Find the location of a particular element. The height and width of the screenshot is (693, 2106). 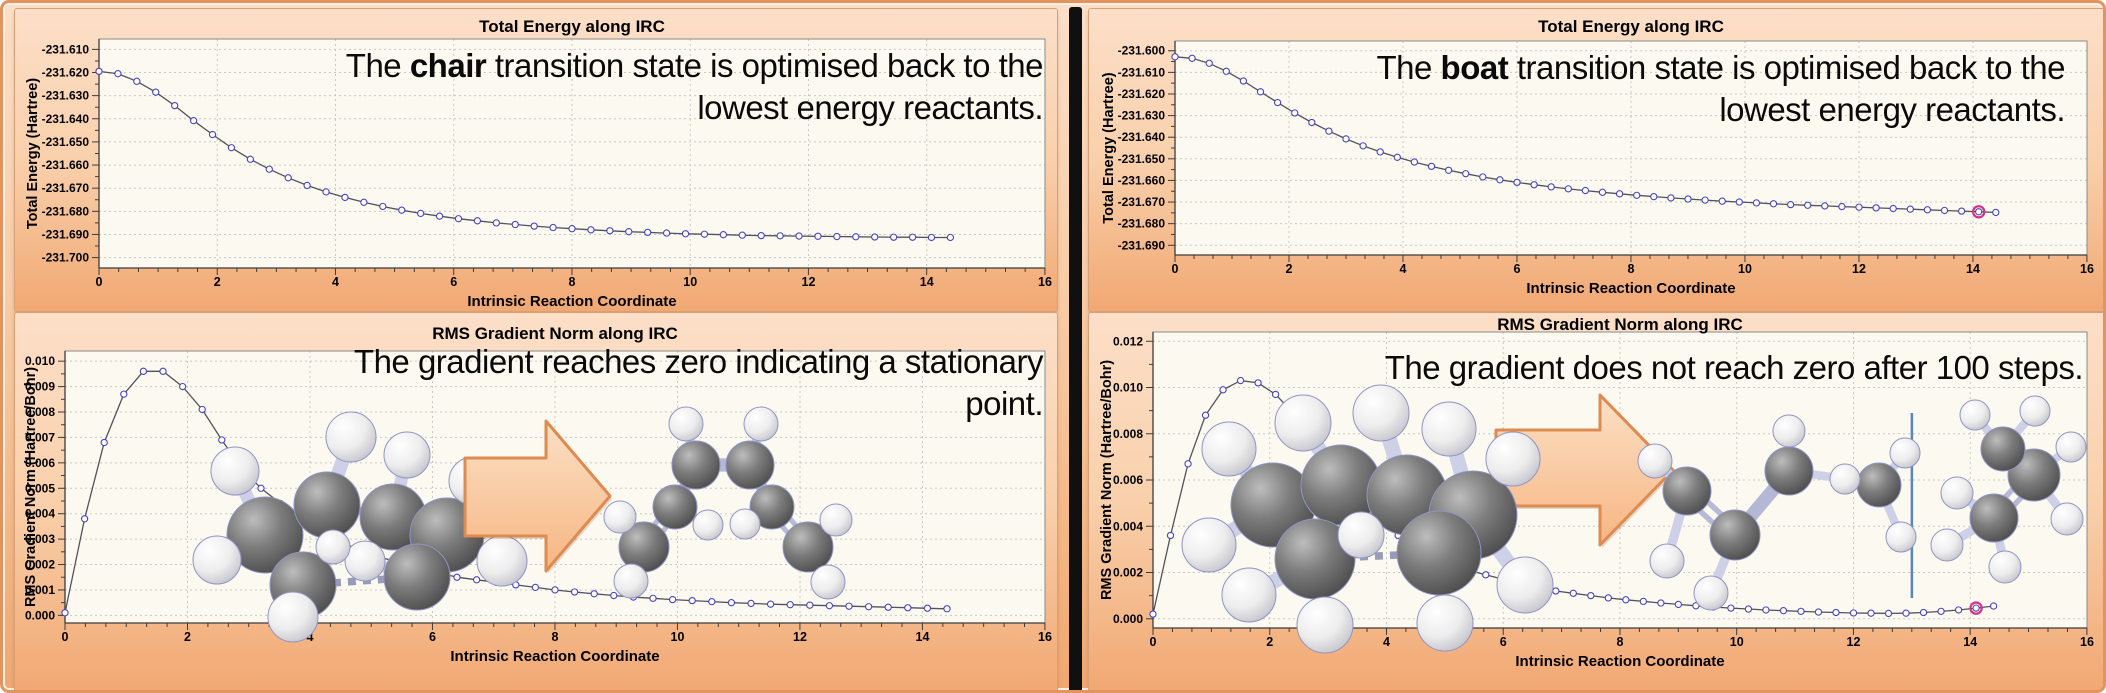

molecule-chair-transition-state is located at coordinates (360, 527).